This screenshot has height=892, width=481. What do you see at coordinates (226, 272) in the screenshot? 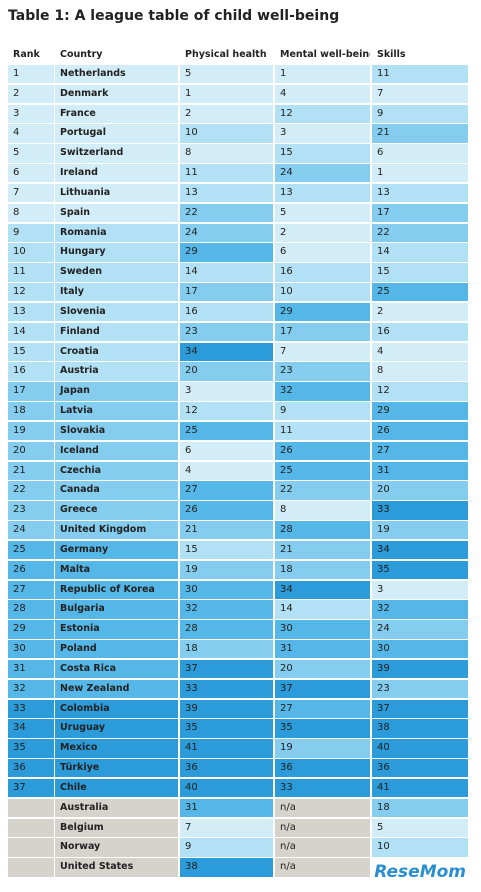
I see `cell: 14` at bounding box center [226, 272].